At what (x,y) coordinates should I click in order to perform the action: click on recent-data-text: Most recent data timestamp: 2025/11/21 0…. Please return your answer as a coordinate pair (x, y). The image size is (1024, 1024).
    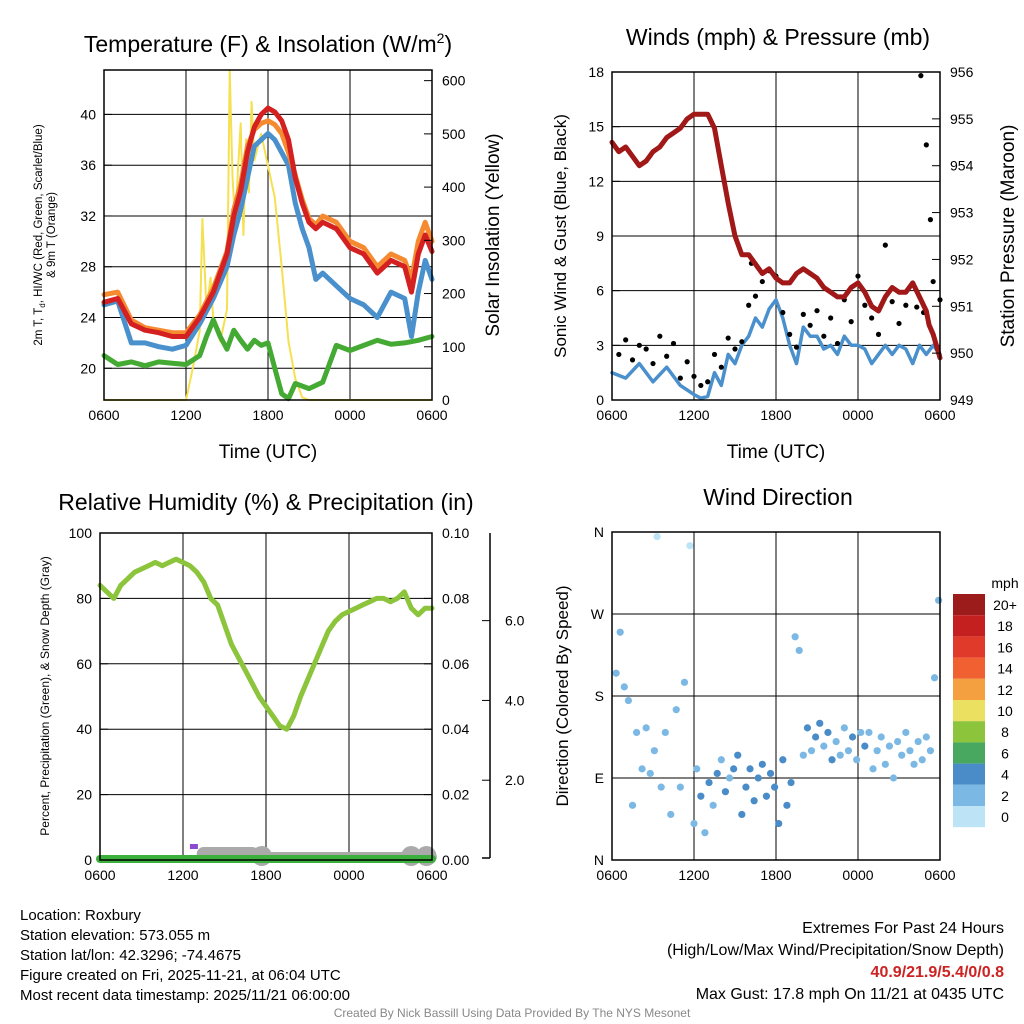
    Looking at the image, I should click on (185, 995).